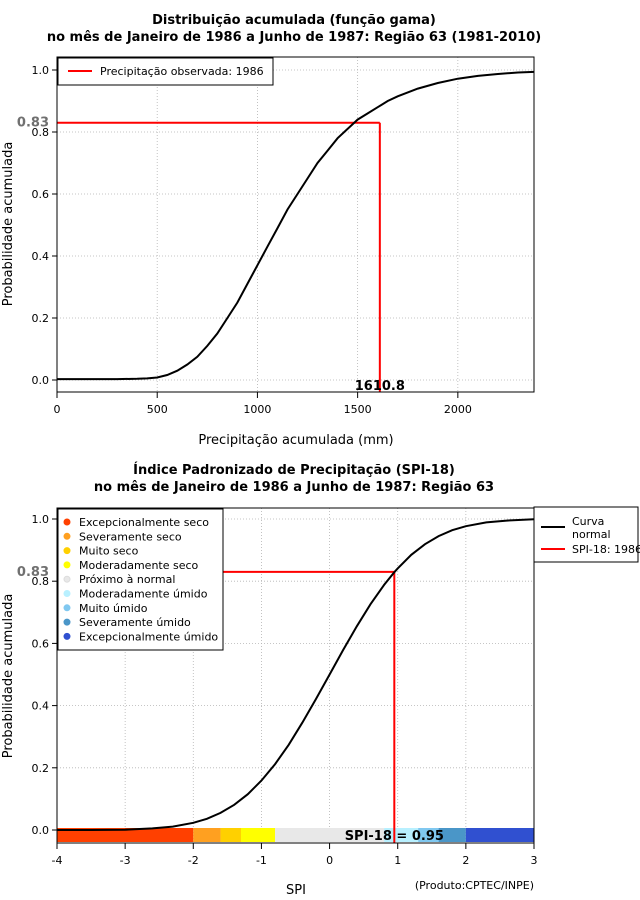 The image size is (640, 900). I want to click on chart2-legend-curve-label-2: normal, so click(591, 534).